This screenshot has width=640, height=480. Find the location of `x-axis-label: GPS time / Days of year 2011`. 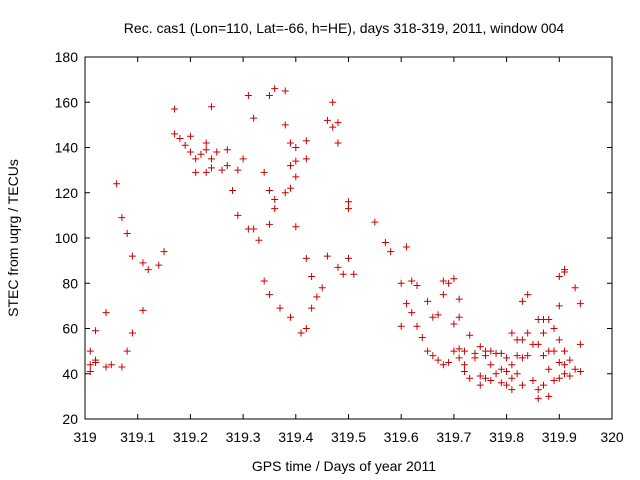

x-axis-label: GPS time / Days of year 2011 is located at coordinates (344, 466).